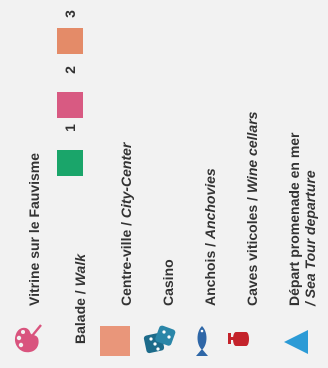 This screenshot has height=368, width=328. What do you see at coordinates (160, 340) in the screenshot?
I see `dice-icon` at bounding box center [160, 340].